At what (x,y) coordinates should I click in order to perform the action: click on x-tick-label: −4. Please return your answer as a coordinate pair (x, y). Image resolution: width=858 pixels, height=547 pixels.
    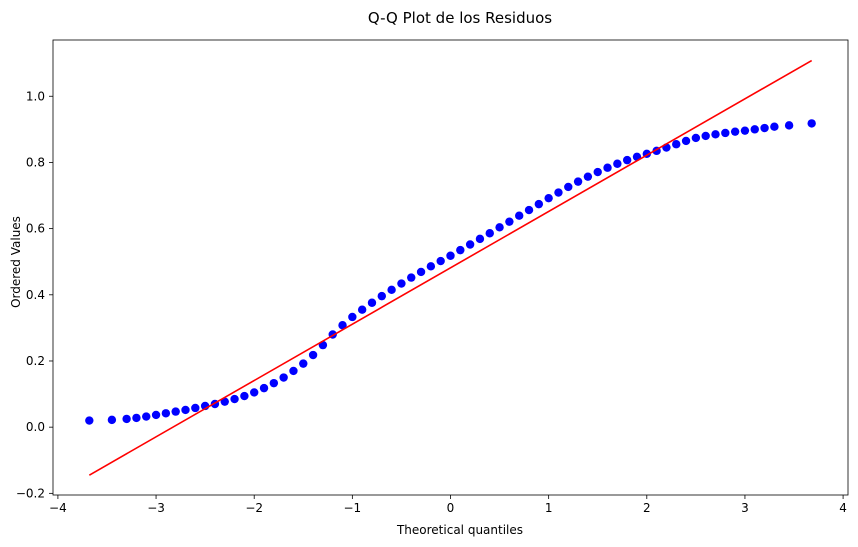
    Looking at the image, I should click on (58, 508).